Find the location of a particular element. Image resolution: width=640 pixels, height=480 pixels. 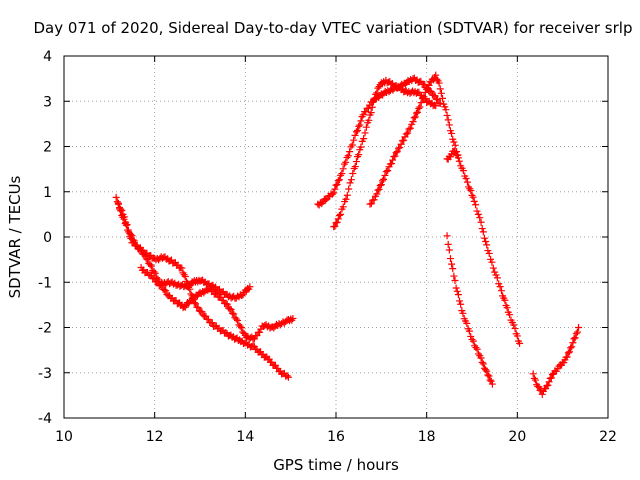

series-arc3 is located at coordinates (195, 282).